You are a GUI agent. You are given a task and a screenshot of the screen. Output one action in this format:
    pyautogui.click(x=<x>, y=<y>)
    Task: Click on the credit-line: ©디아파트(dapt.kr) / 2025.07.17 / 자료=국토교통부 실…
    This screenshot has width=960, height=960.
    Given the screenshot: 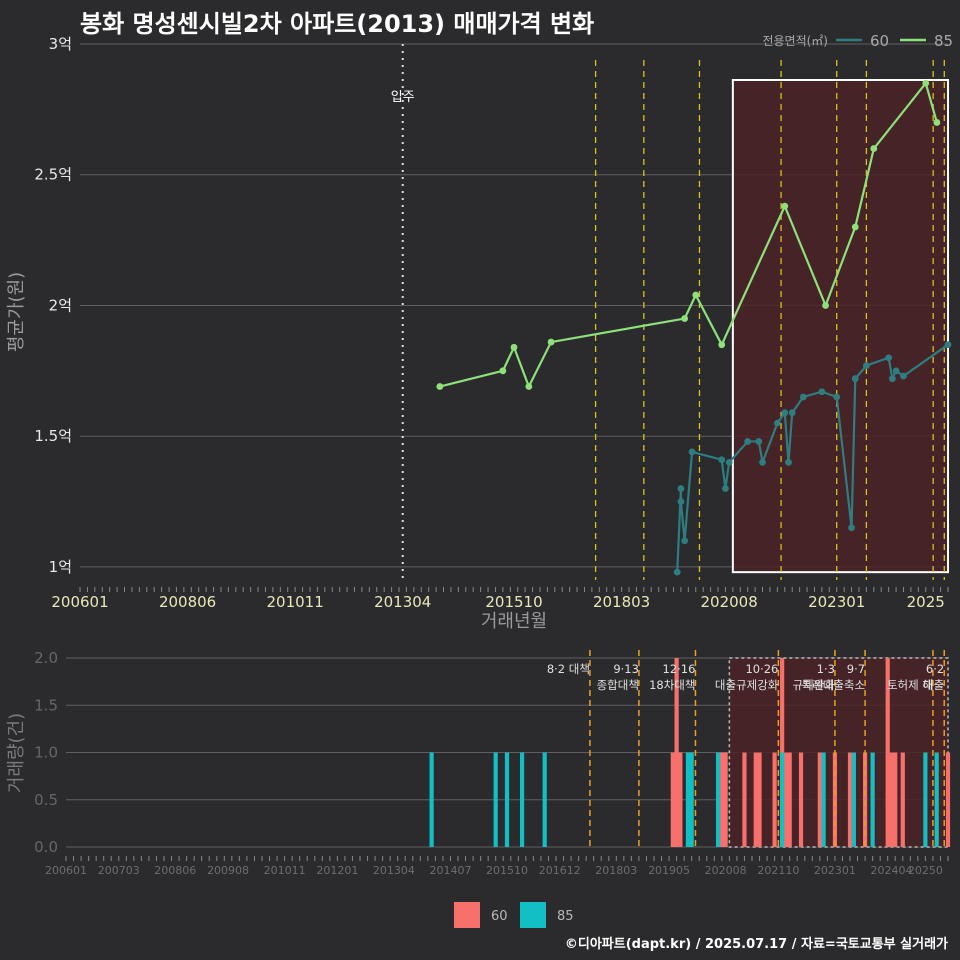 What is the action you would take?
    pyautogui.click(x=756, y=944)
    